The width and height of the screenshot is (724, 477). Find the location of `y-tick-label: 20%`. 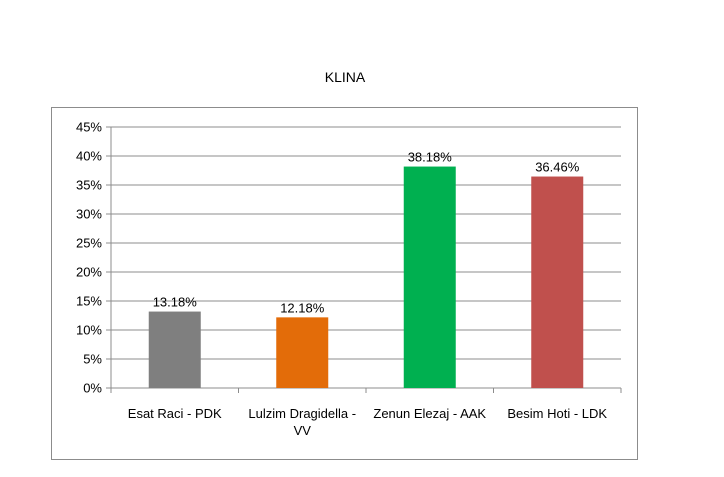

y-tick-label: 20% is located at coordinates (89, 272).